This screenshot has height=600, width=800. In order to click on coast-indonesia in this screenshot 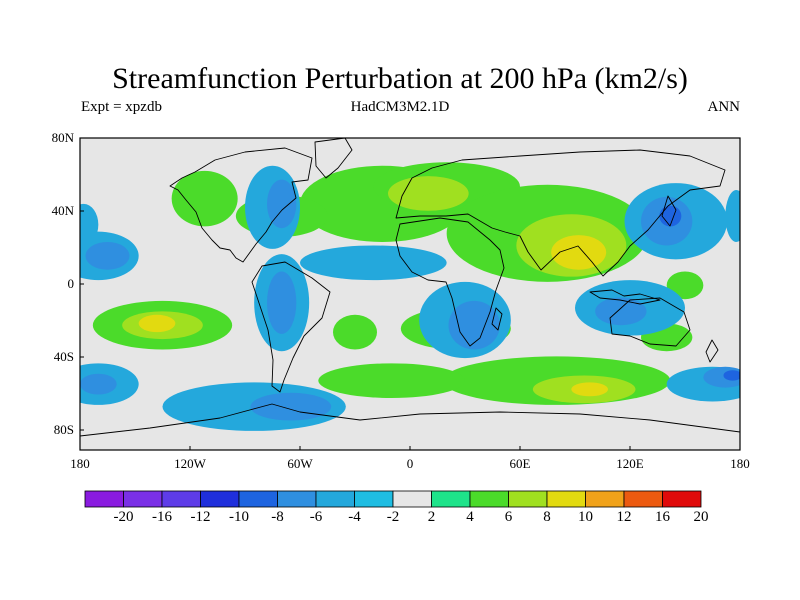, I will do `click(625, 297)`.